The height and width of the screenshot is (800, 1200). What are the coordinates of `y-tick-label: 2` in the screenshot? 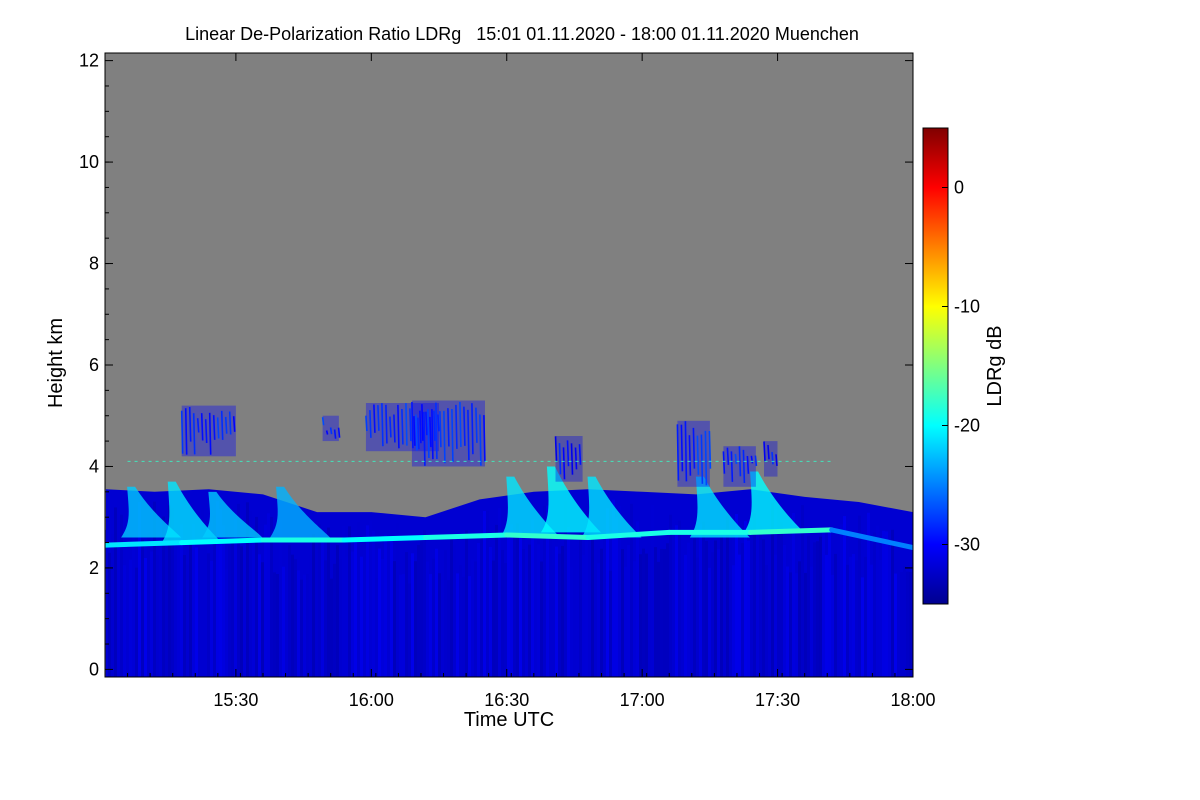 It's located at (94, 568).